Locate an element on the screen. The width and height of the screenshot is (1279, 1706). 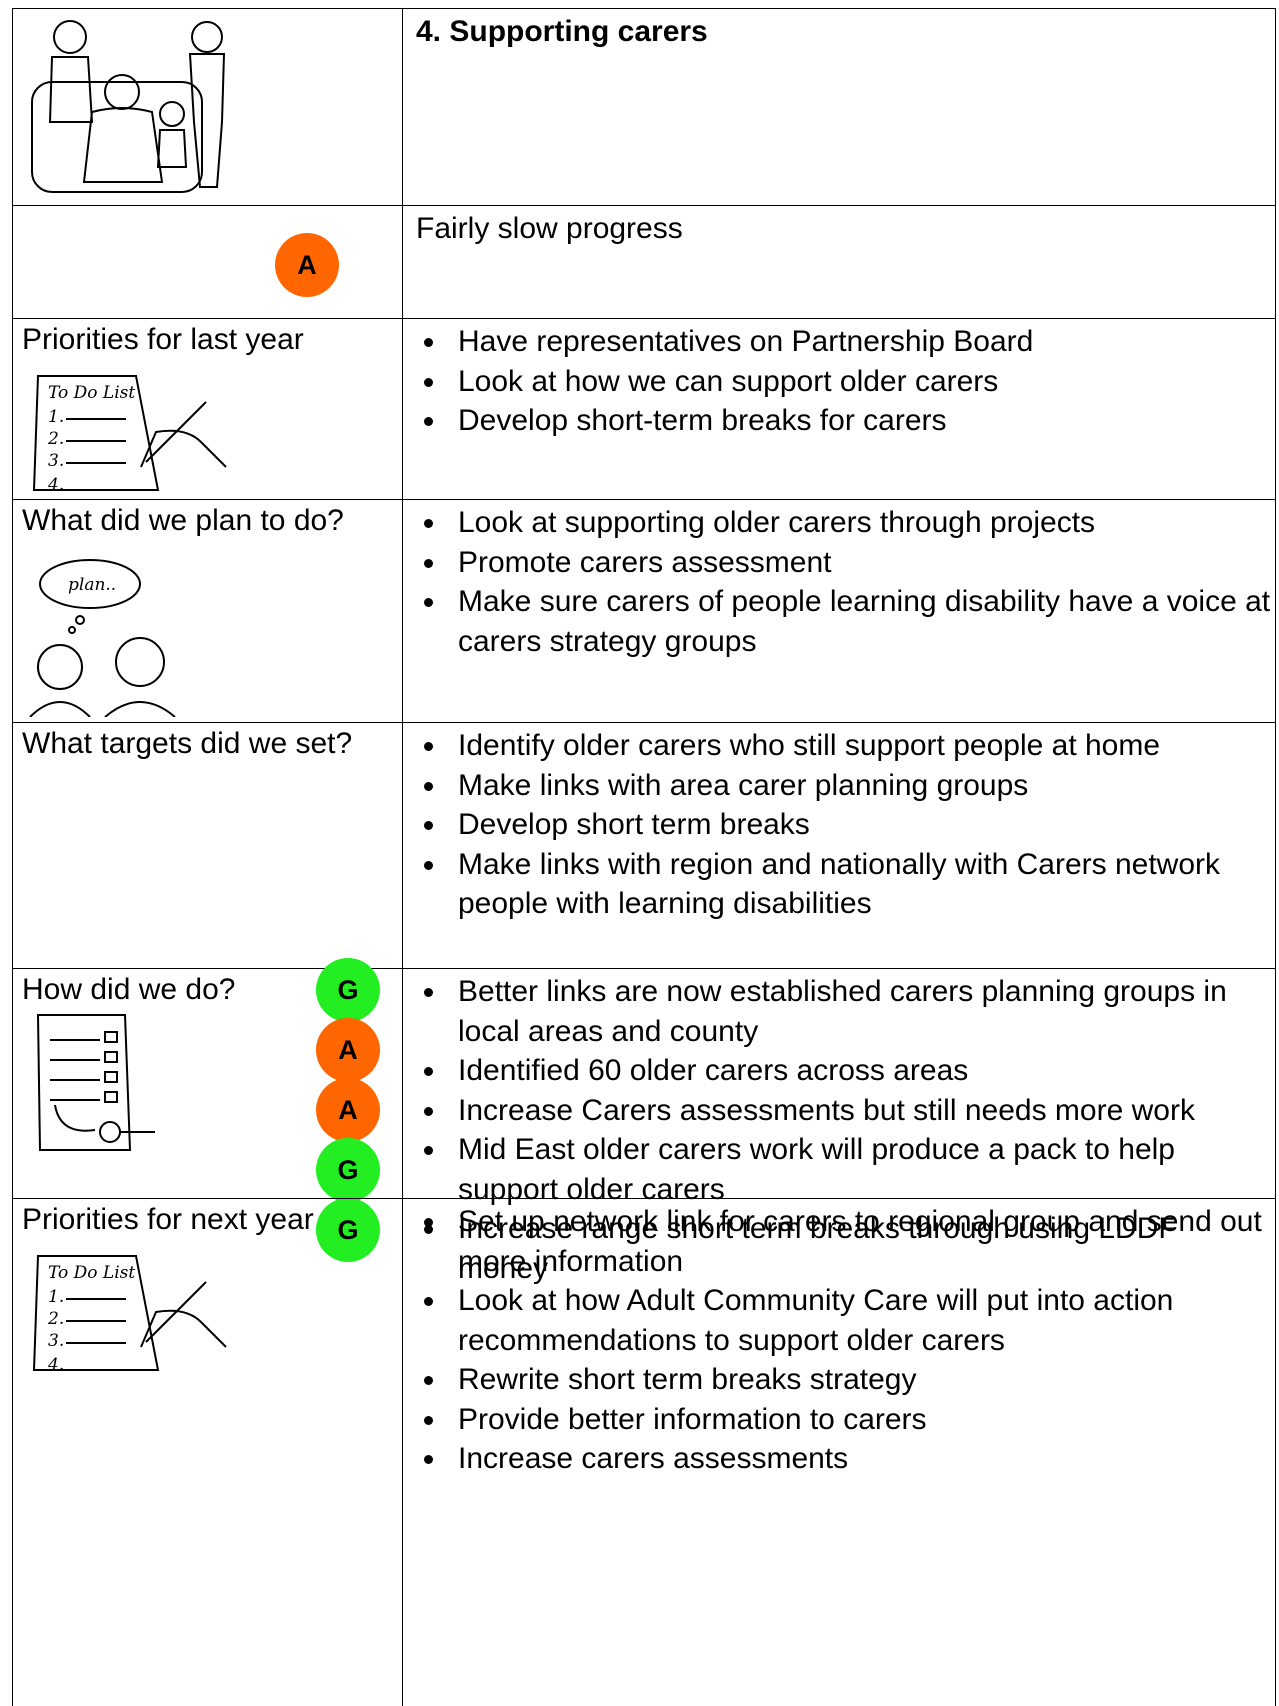
bullet-item: Promote carers assessment is located at coordinates (845, 563).